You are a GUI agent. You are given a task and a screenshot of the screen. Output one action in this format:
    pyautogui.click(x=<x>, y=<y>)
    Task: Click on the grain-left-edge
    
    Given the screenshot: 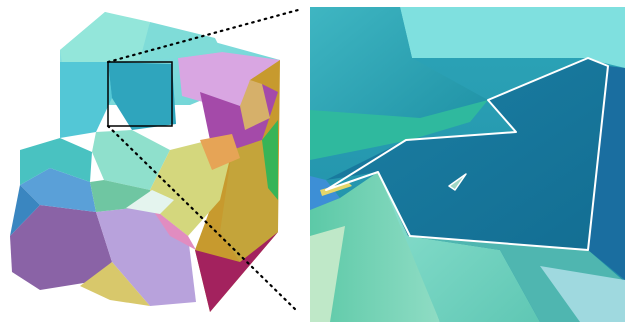 What is the action you would take?
    pyautogui.click(x=25, y=210)
    